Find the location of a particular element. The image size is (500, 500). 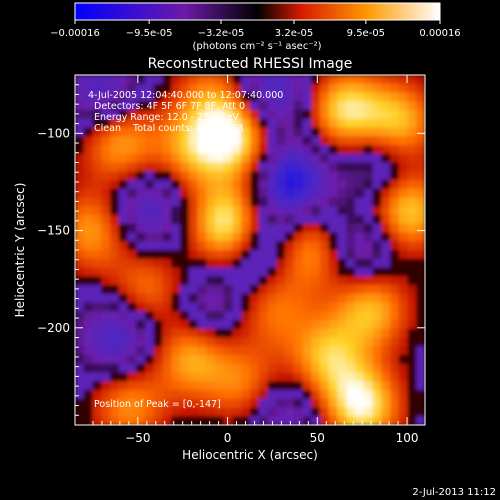

annotation-energy: Energy Range: 12.0 - 25.0 keV is located at coordinates (166, 117).